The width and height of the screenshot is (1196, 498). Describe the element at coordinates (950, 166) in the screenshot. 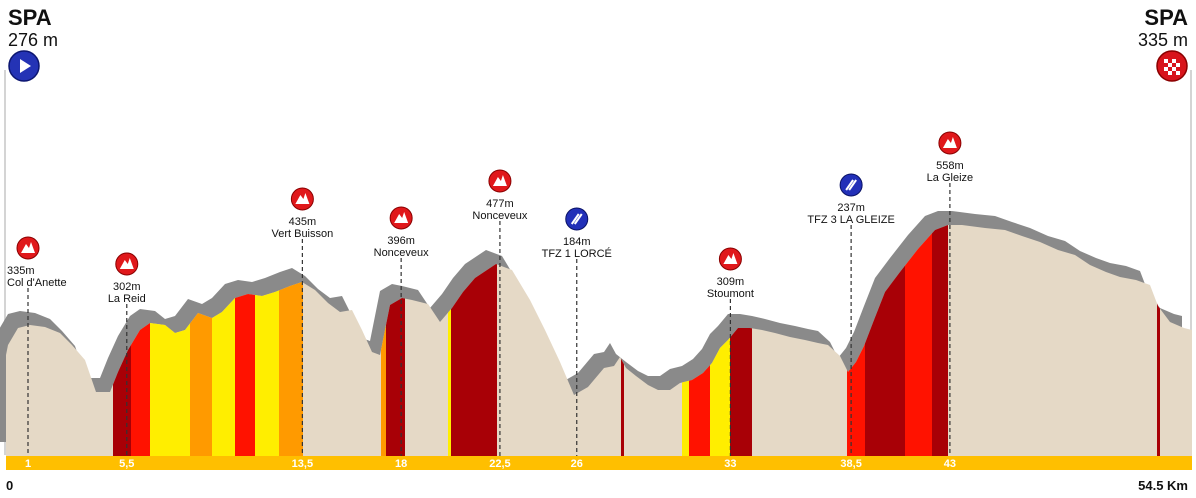

I see `marker-altitude: 558m` at that location.